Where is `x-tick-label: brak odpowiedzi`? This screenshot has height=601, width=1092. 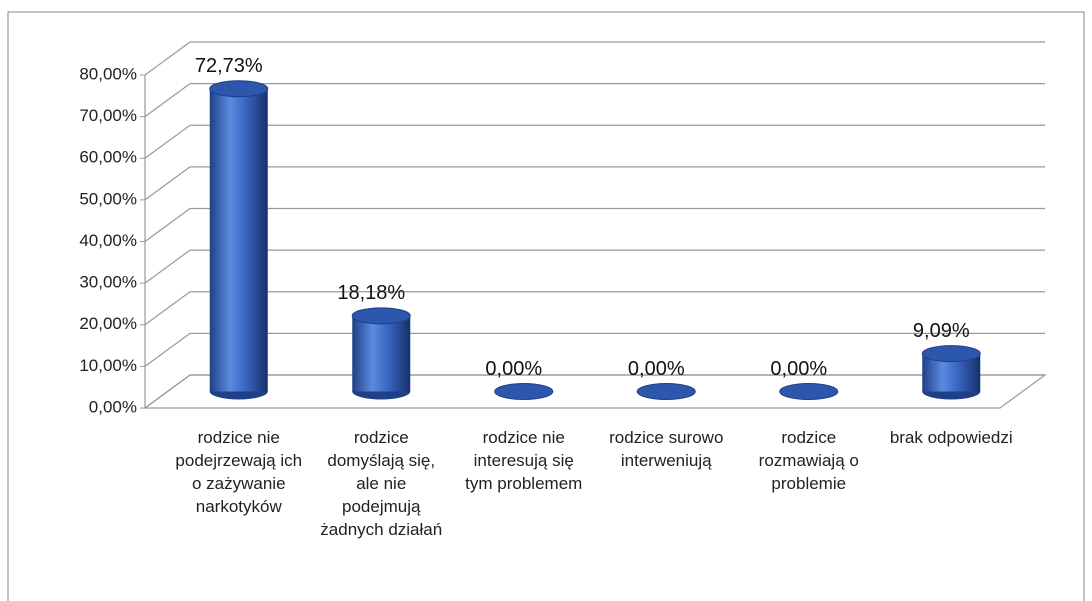 x-tick-label: brak odpowiedzi is located at coordinates (951, 437).